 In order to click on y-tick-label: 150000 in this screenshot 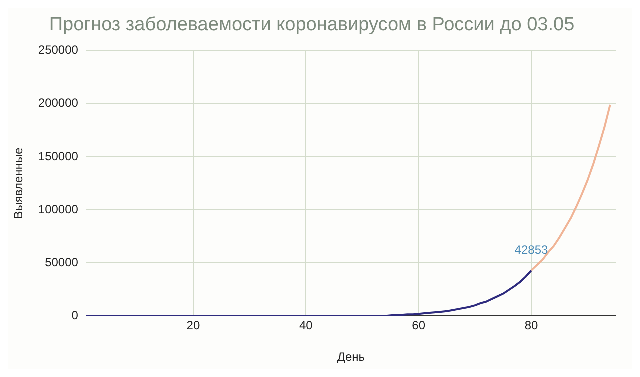, I will do `click(58, 156)`.